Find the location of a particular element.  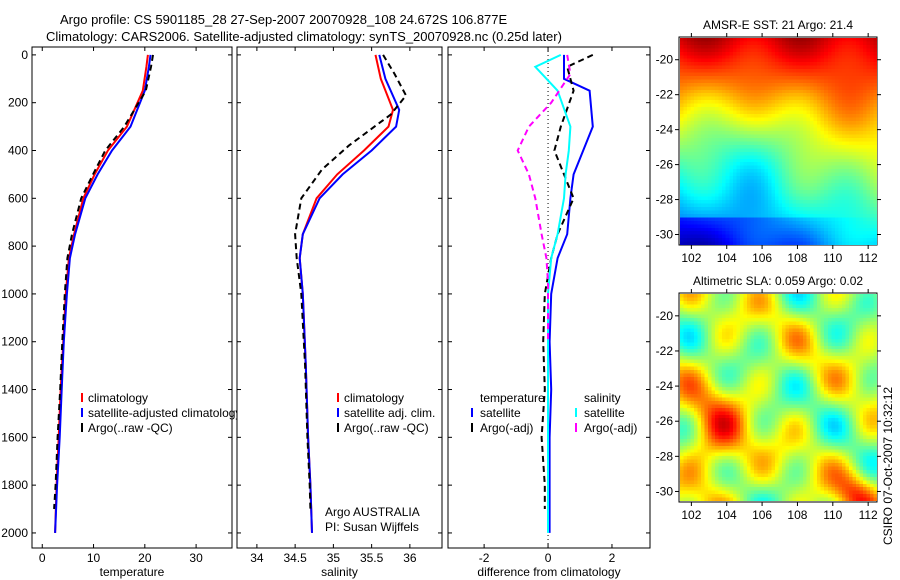

legend-heading: temperature is located at coordinates (512, 398).